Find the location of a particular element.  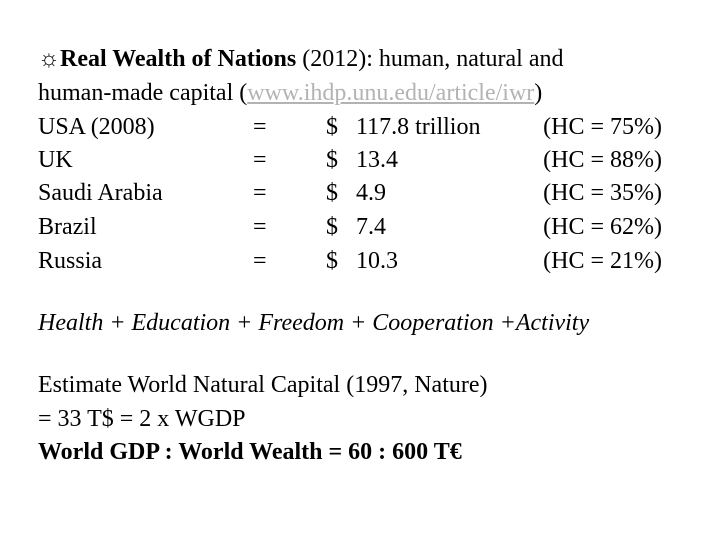

table-row: Brazil = $7.4 (HC = 62%) is located at coordinates (360, 229).